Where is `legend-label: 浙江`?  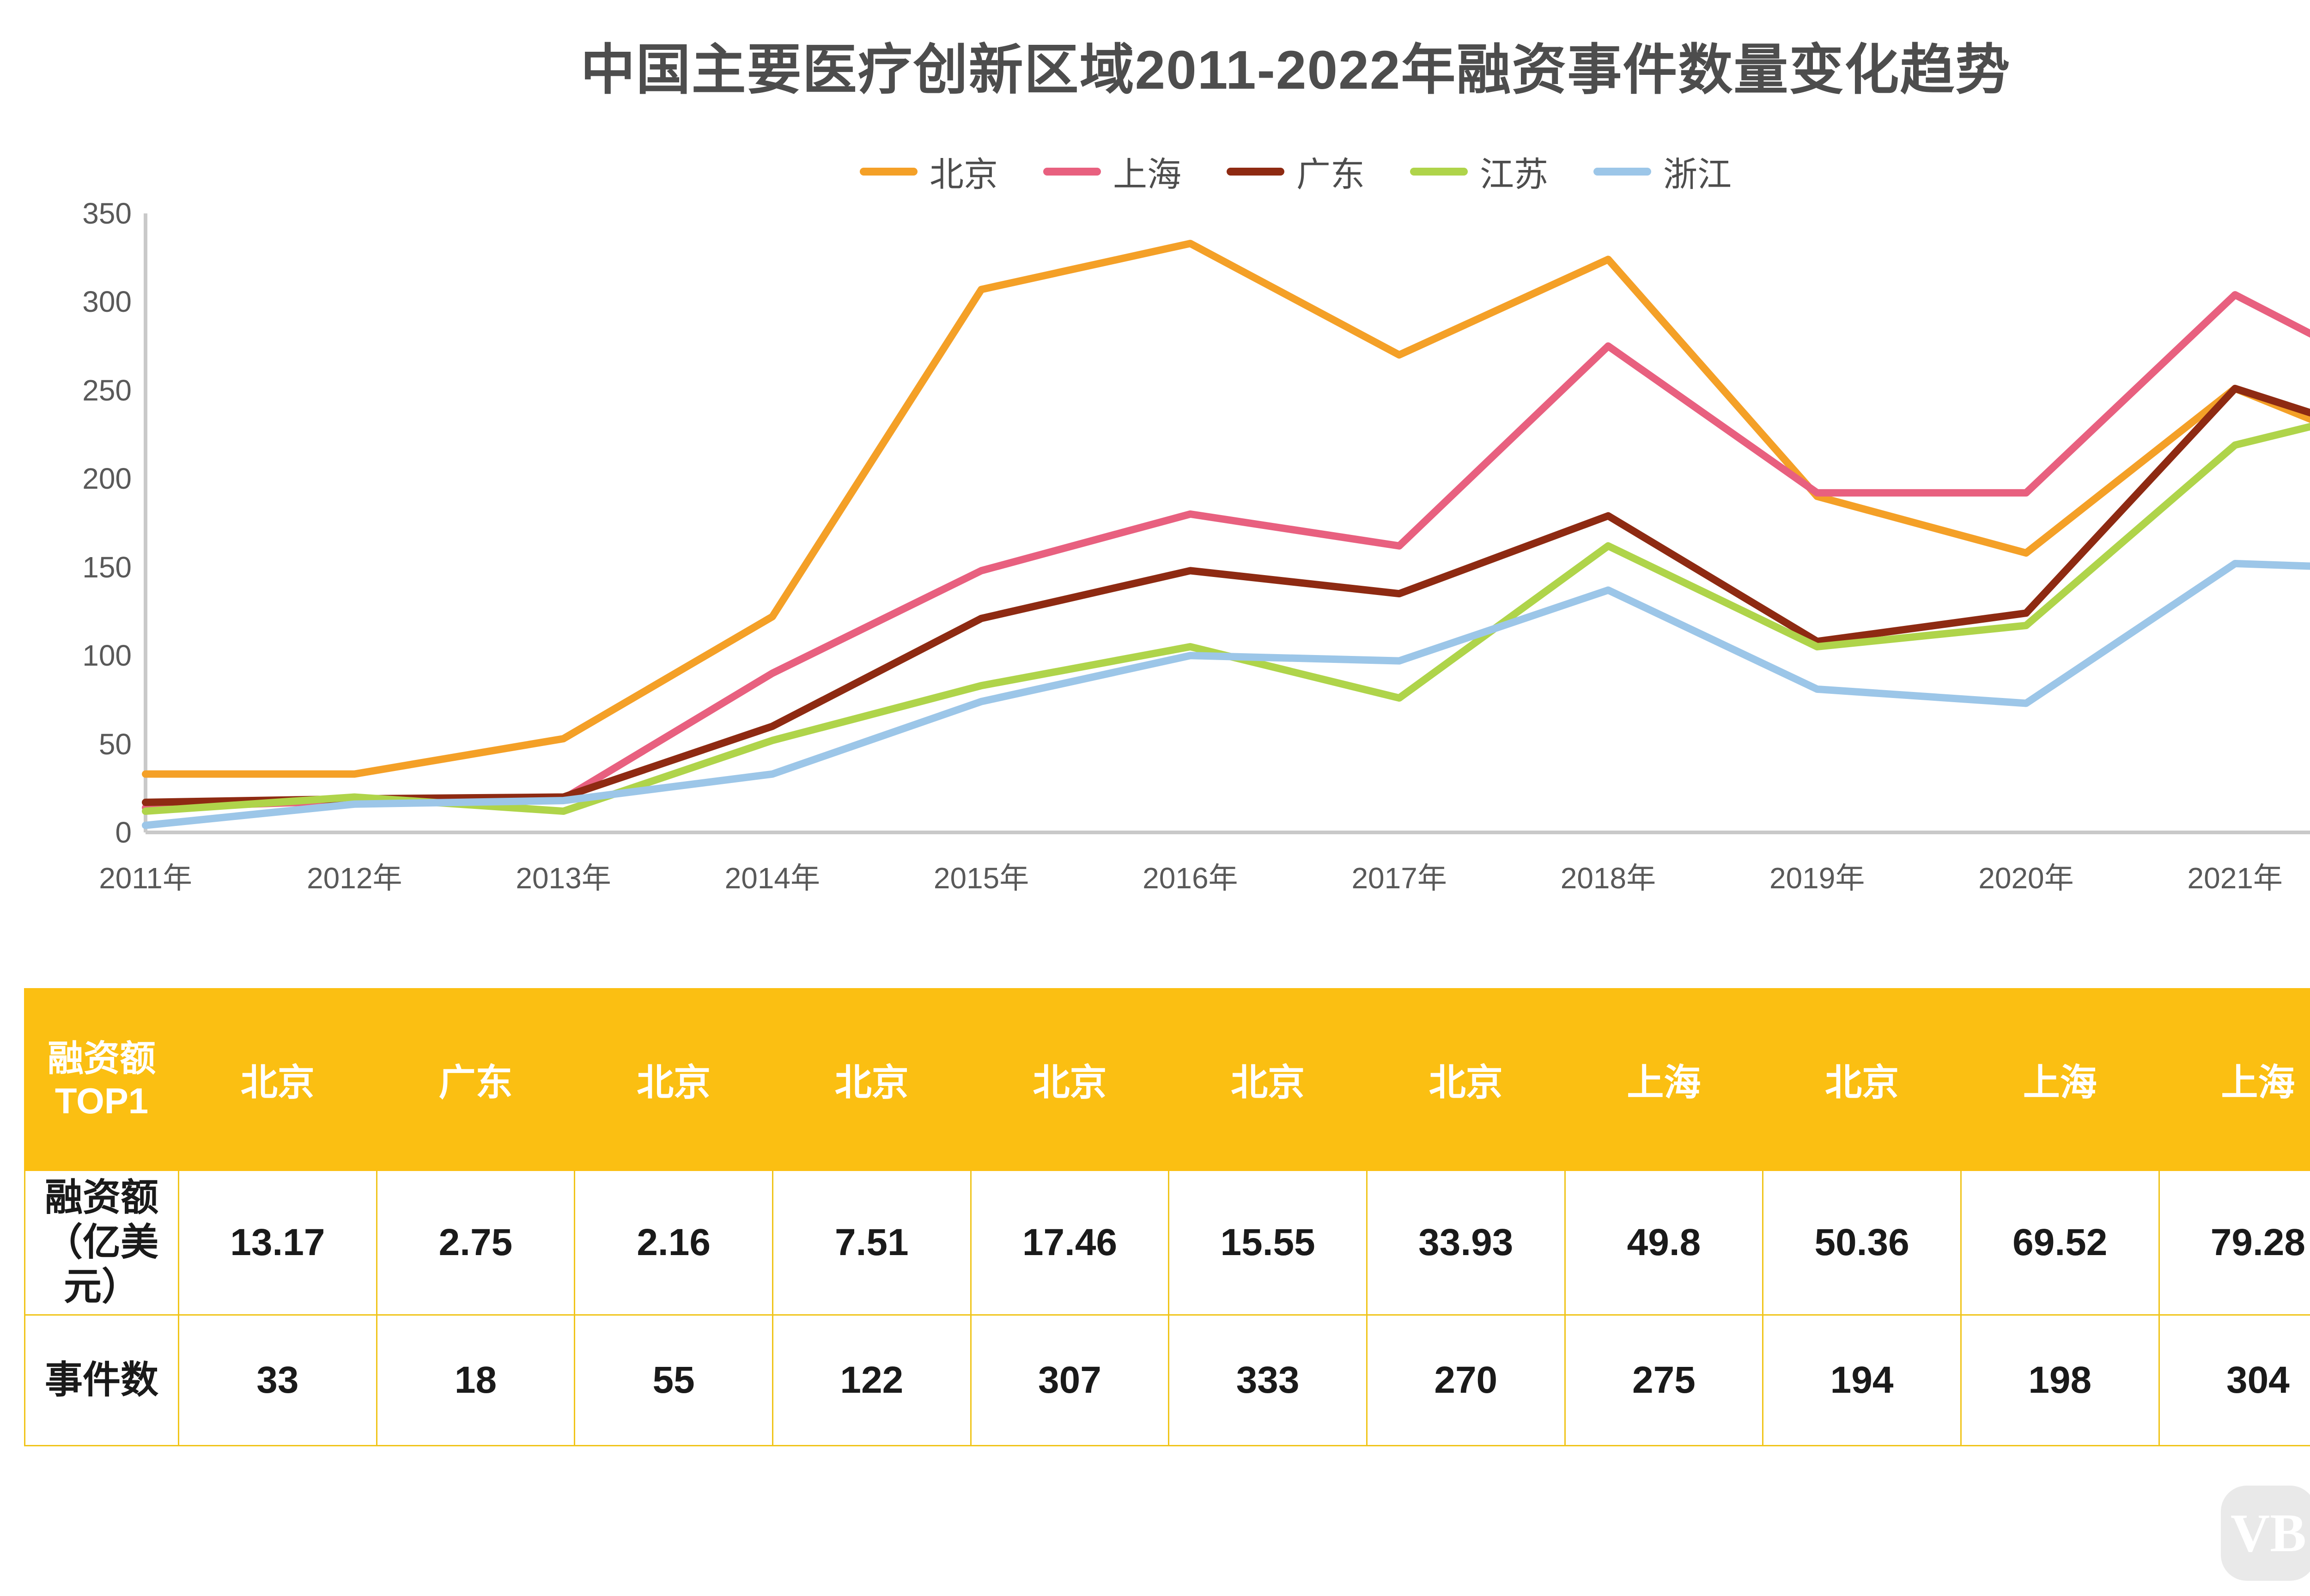
legend-label: 浙江 is located at coordinates (1697, 174).